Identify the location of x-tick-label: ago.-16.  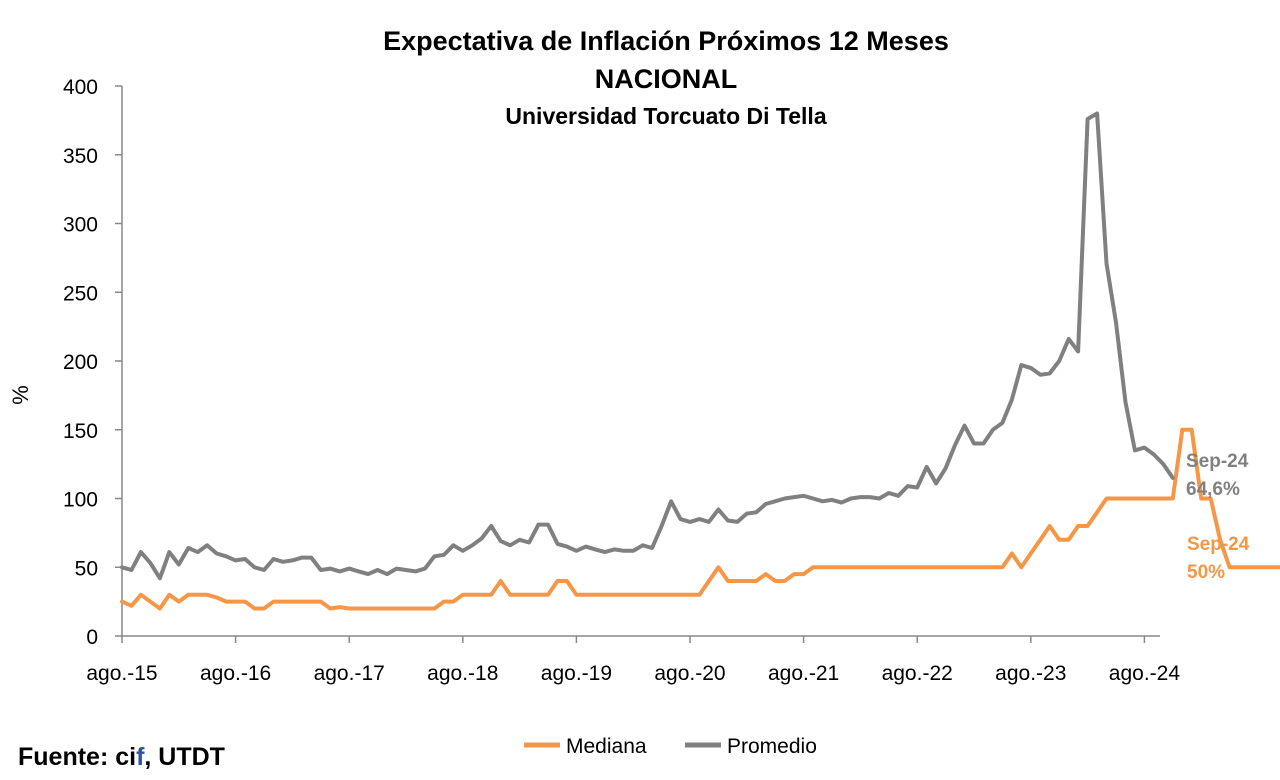
(235, 673).